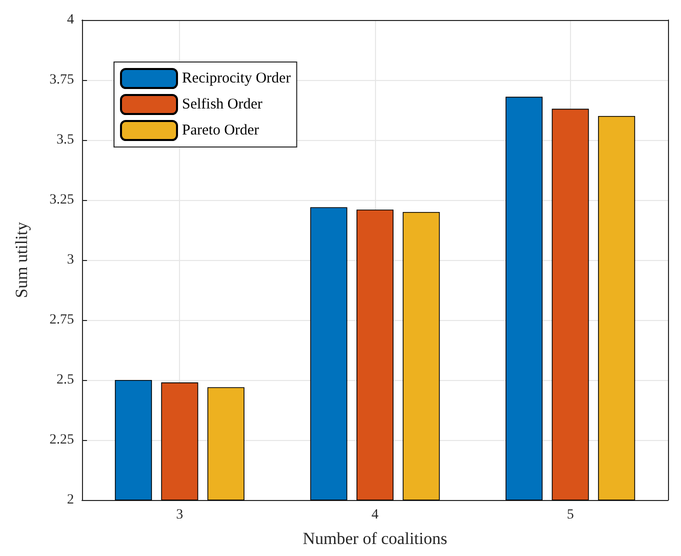 The image size is (681, 556). What do you see at coordinates (62, 320) in the screenshot?
I see `y-tick-label: 2.75` at bounding box center [62, 320].